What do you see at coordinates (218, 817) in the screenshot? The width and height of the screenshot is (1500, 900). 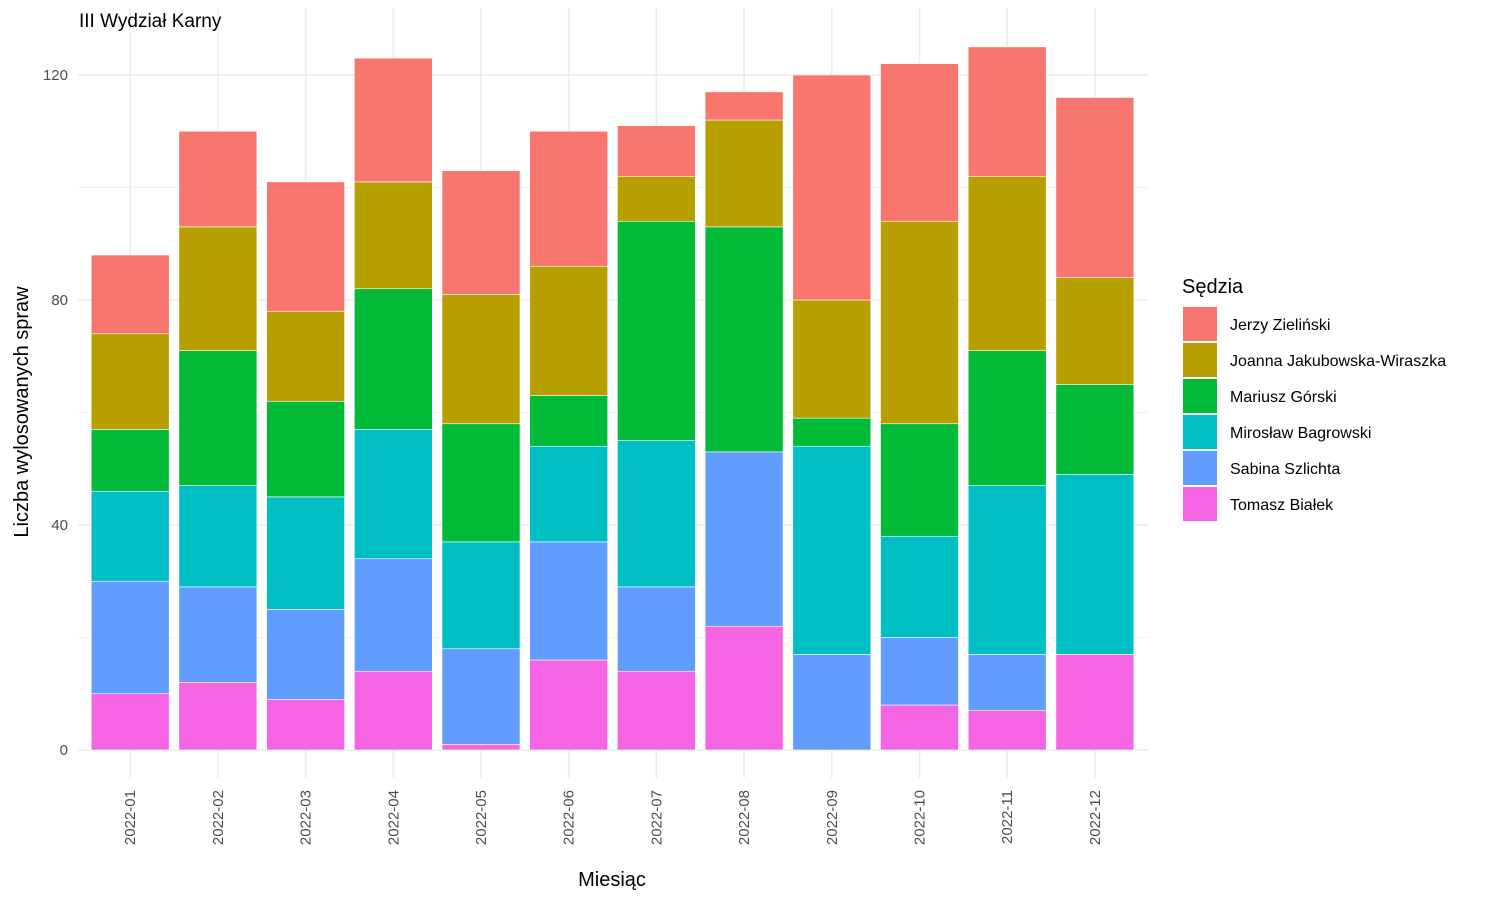 I see `x-tick-label: 2022-02` at bounding box center [218, 817].